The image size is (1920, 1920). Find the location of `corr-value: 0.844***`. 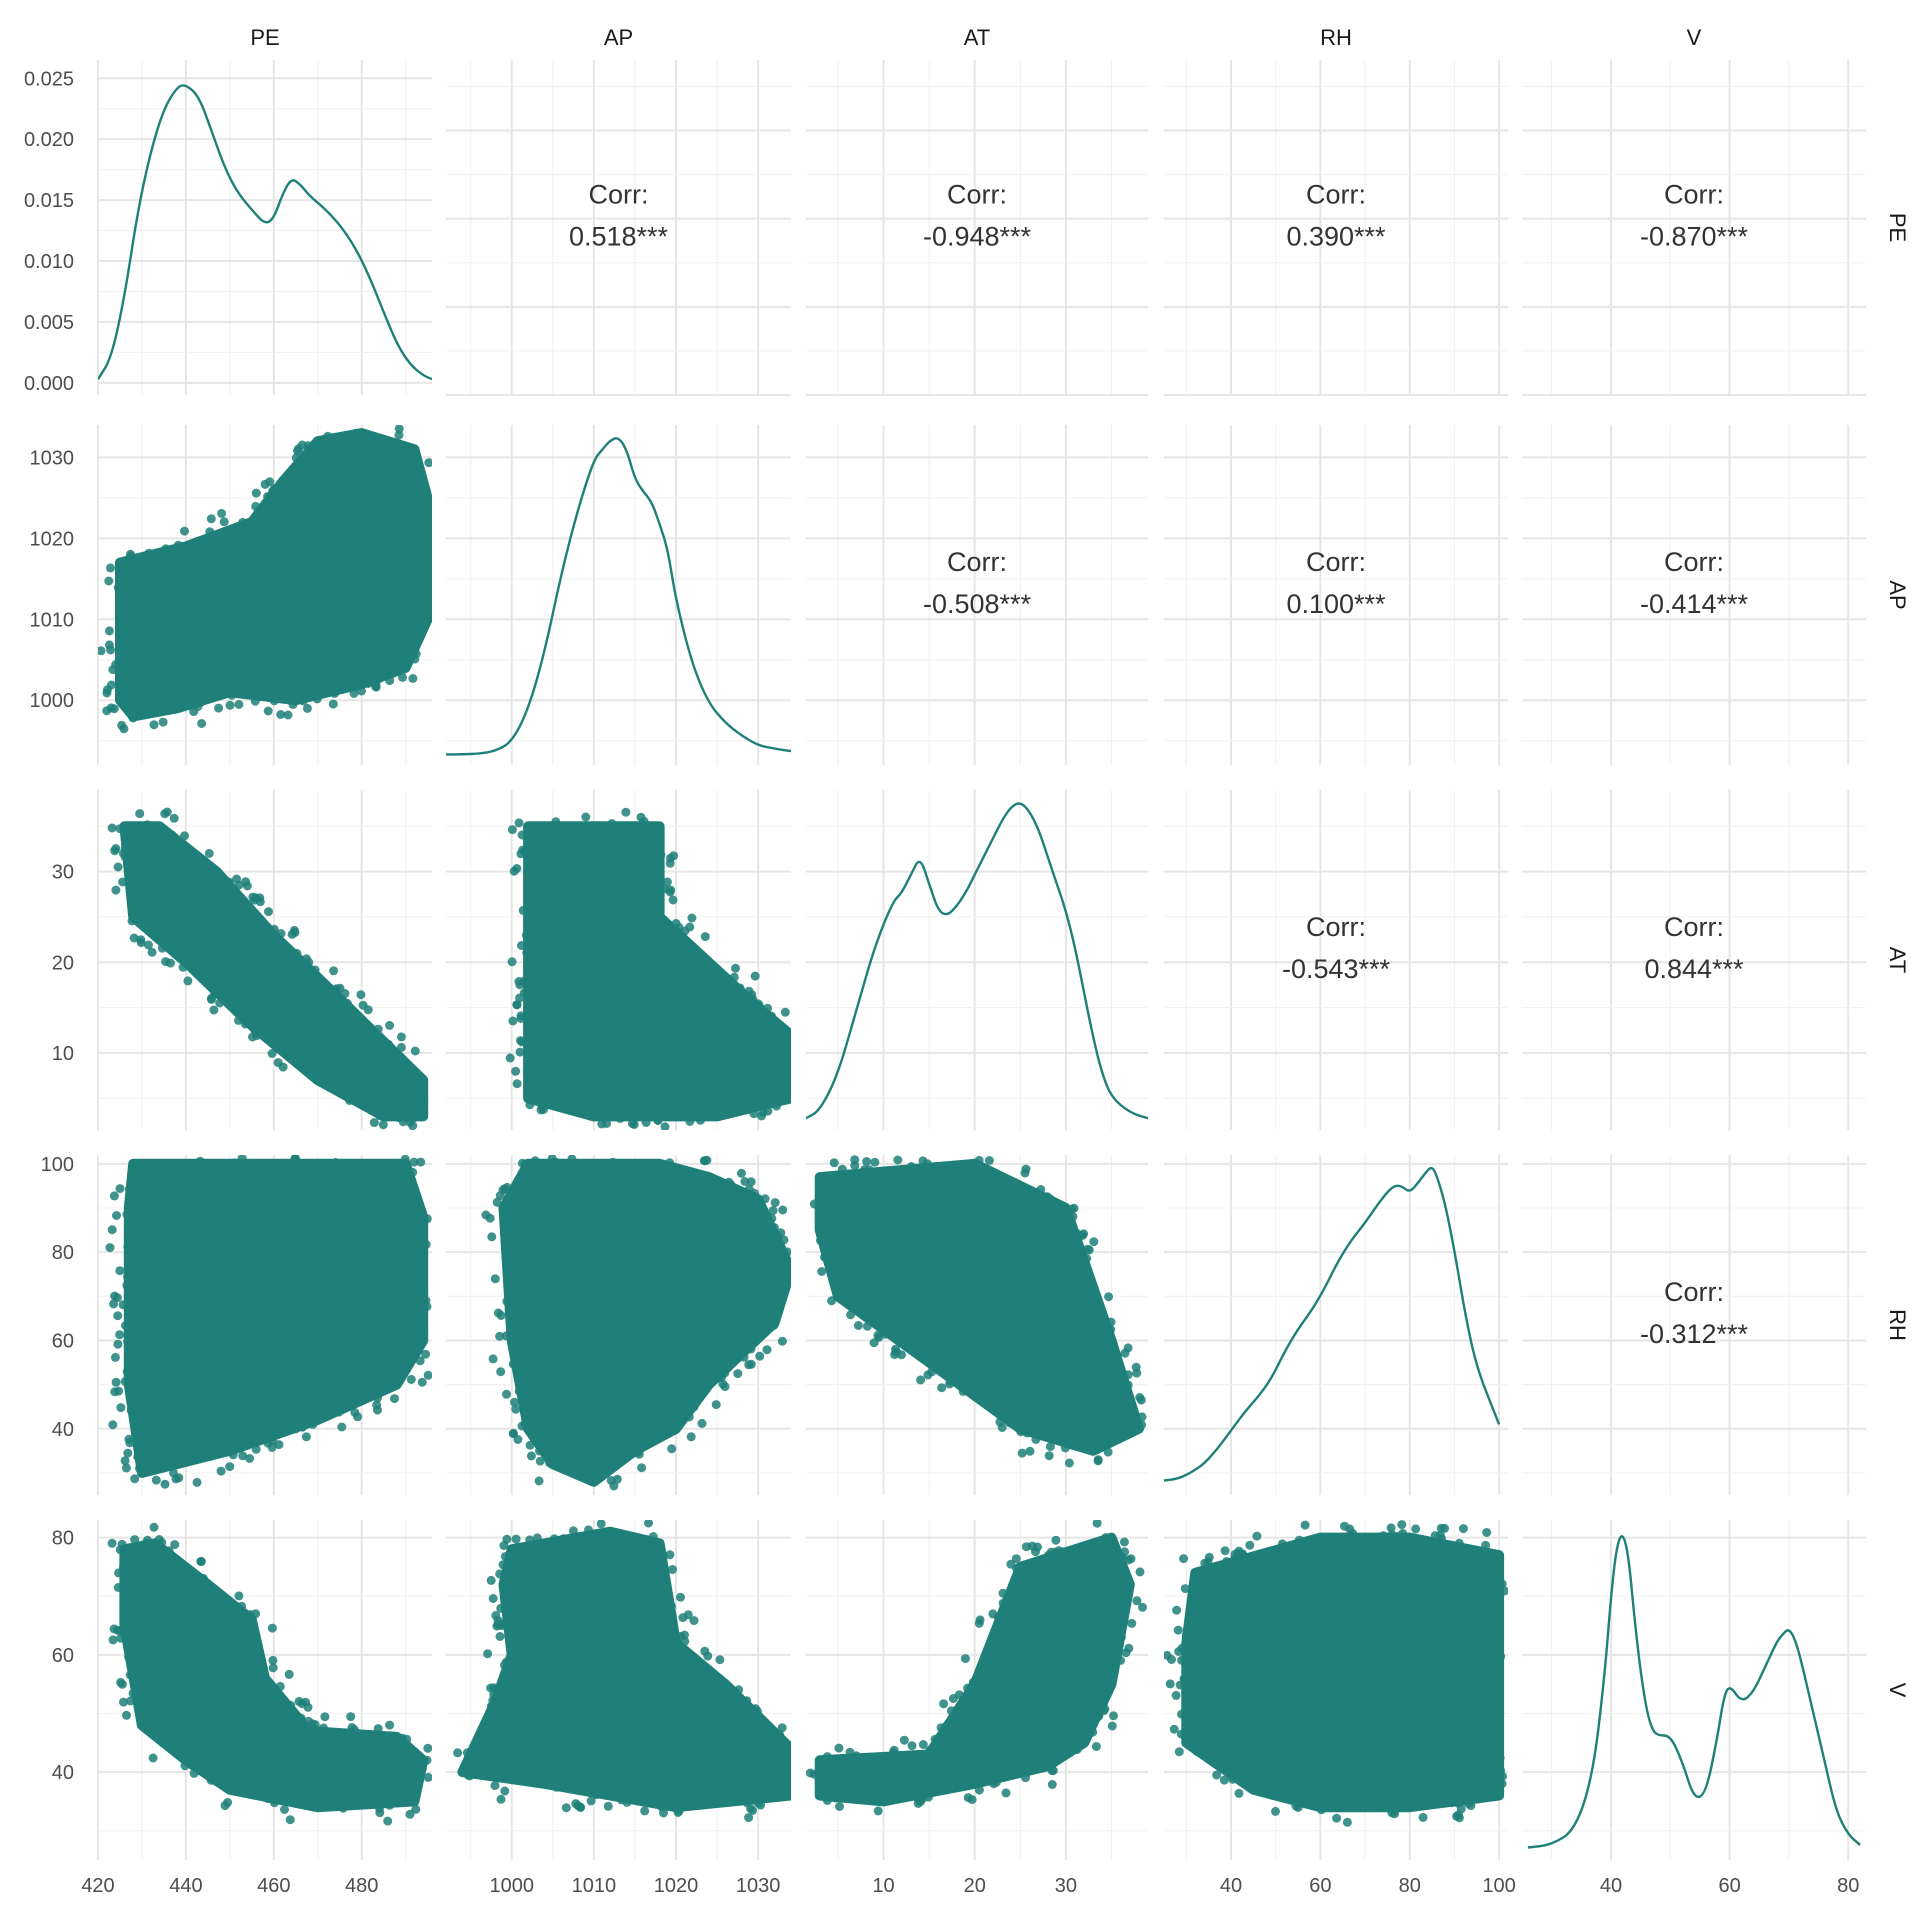

corr-value: 0.844*** is located at coordinates (1694, 969).